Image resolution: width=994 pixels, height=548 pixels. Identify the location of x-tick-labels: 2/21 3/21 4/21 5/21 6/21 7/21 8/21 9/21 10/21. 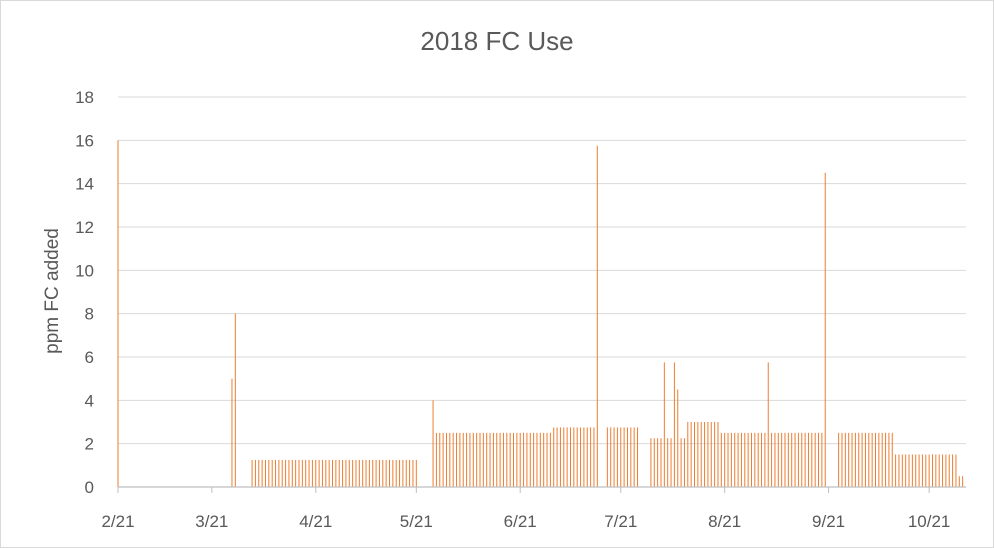
(525, 521).